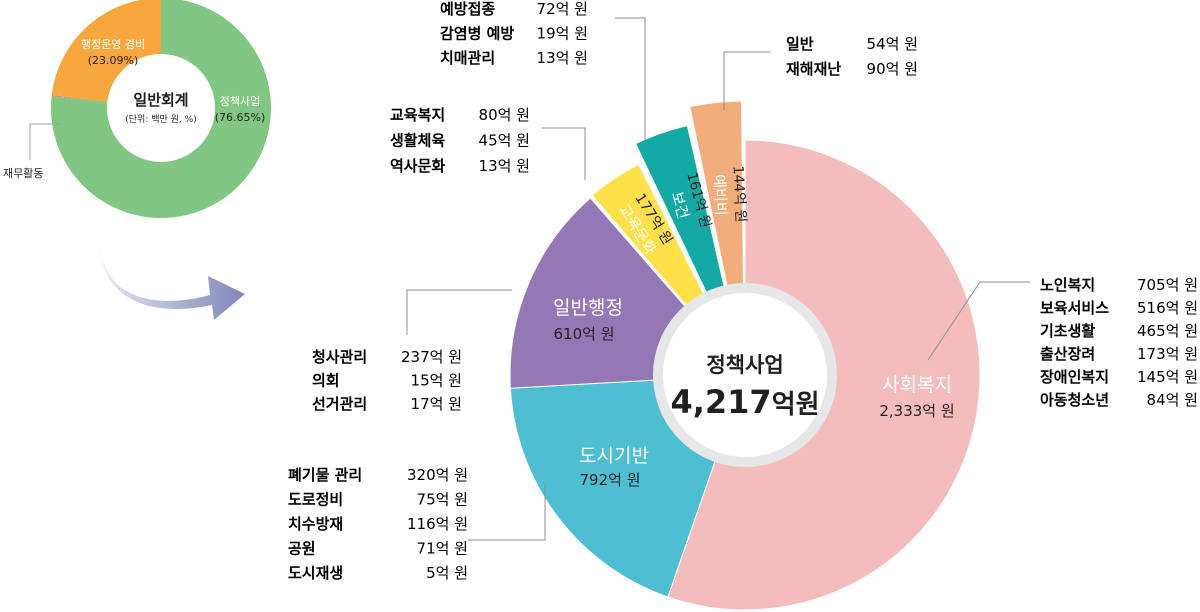 Image resolution: width=1200 pixels, height=612 pixels. What do you see at coordinates (892, 69) in the screenshot?
I see `detail-amount: 90억 원` at bounding box center [892, 69].